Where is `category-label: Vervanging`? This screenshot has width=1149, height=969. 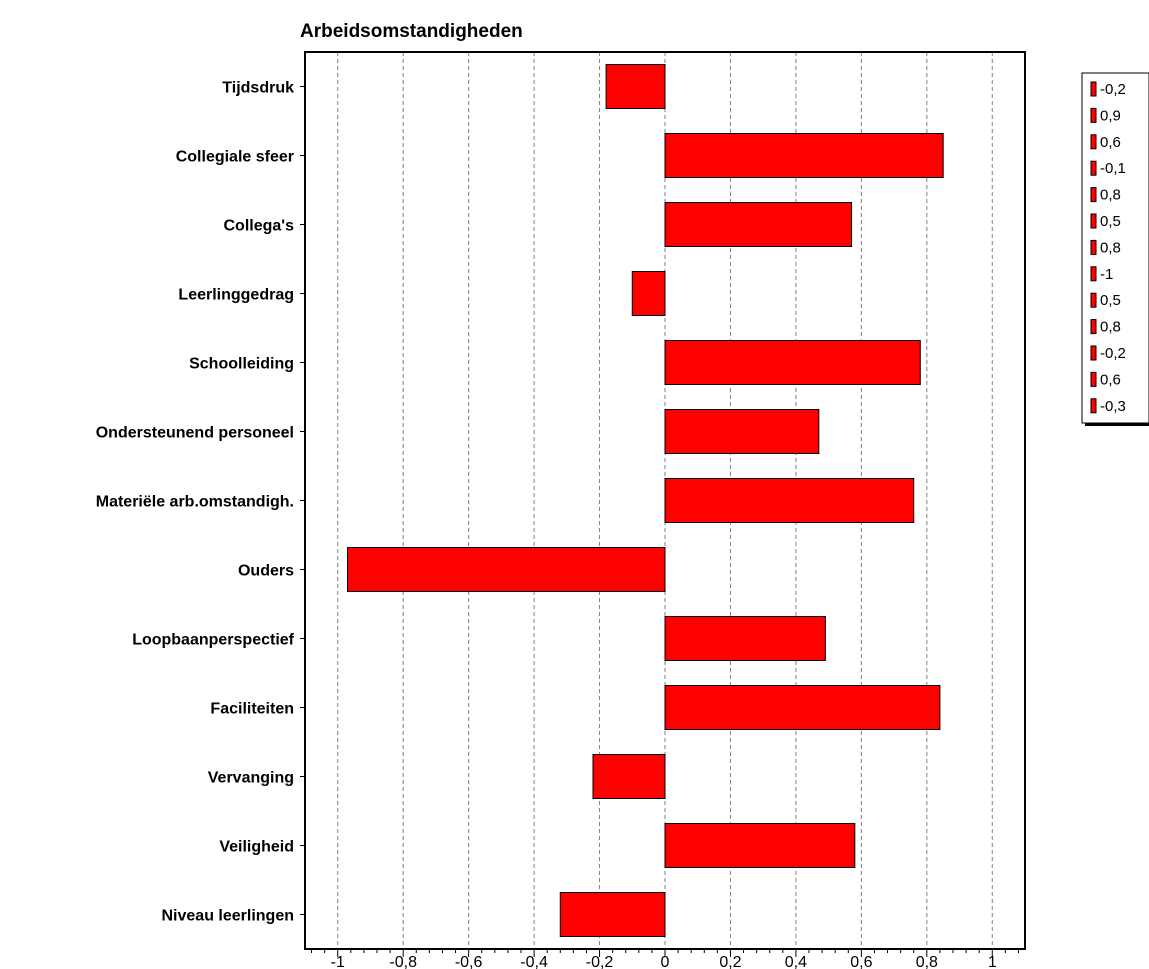
category-label: Vervanging is located at coordinates (251, 778).